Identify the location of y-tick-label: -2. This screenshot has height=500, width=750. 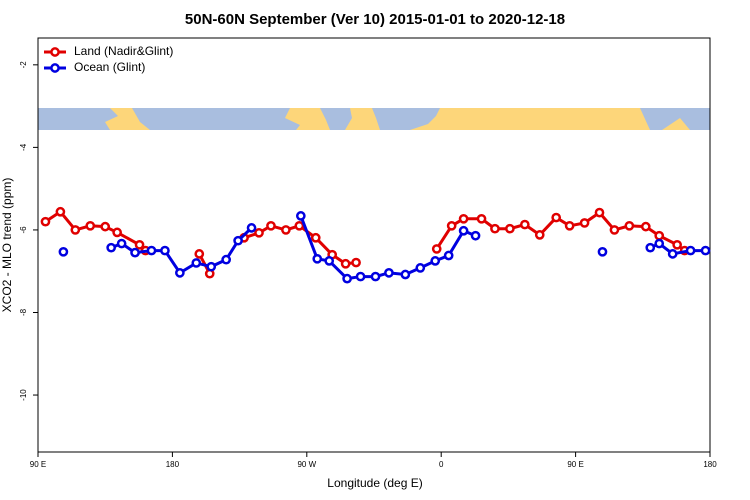
(23, 65).